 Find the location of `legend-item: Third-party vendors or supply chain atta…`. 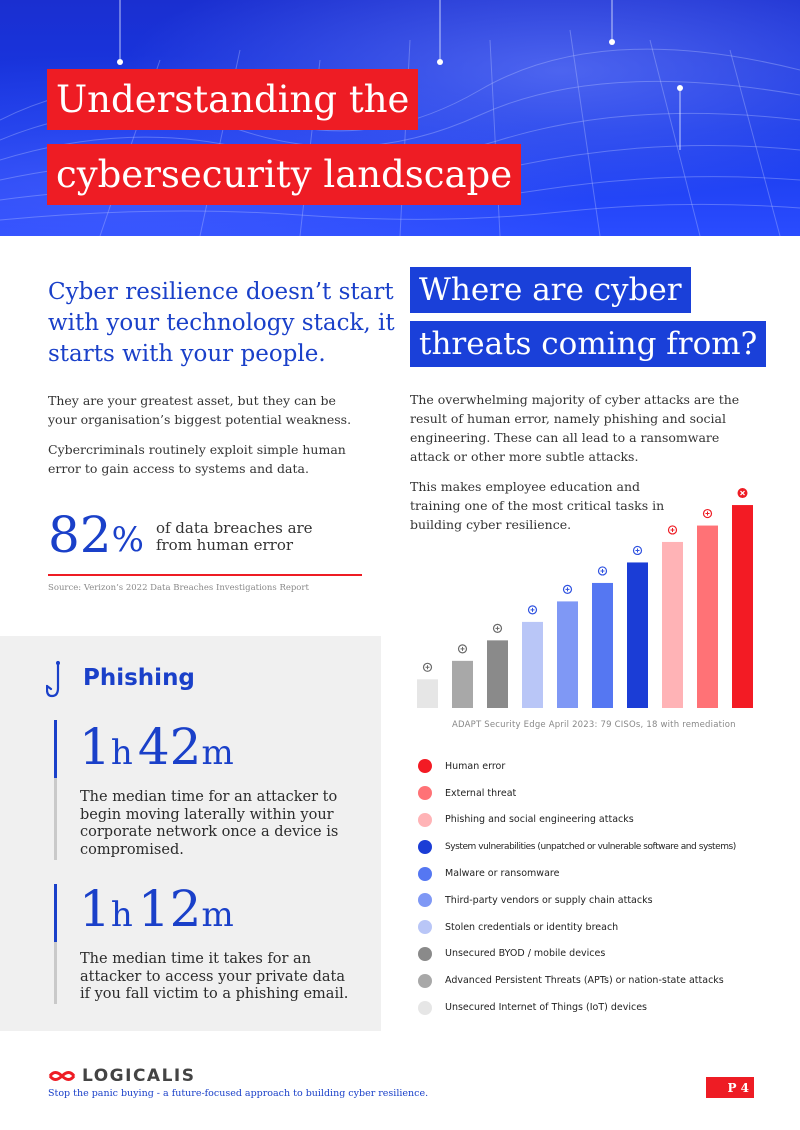

legend-item: Third-party vendors or supply chain atta… is located at coordinates (603, 900).